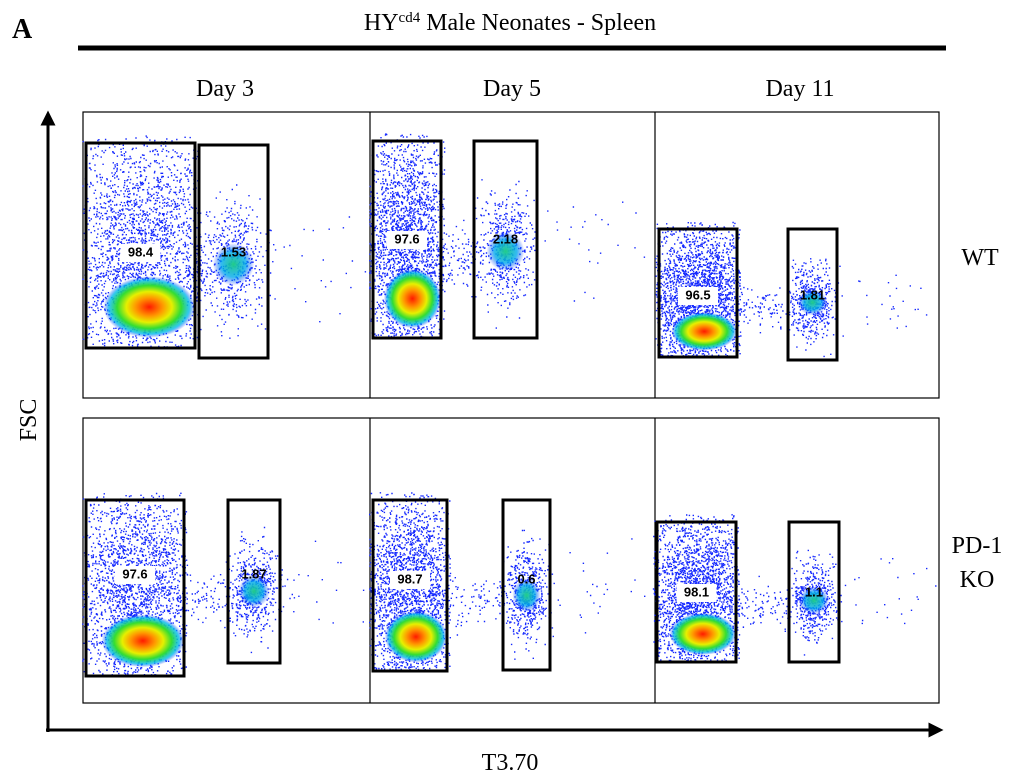 This screenshot has width=1028, height=776. I want to click on gate-percent: 98.4, so click(141, 251).